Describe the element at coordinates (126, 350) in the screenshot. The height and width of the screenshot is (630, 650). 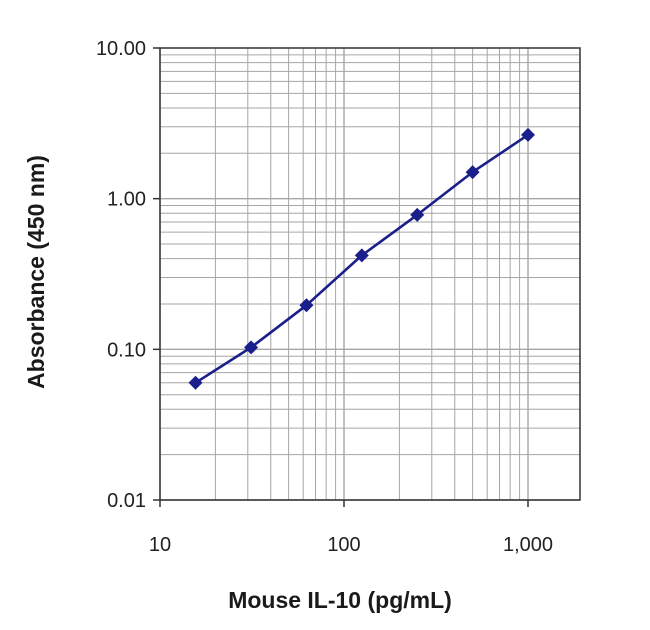
I see `y-tick-label: 0.10` at that location.